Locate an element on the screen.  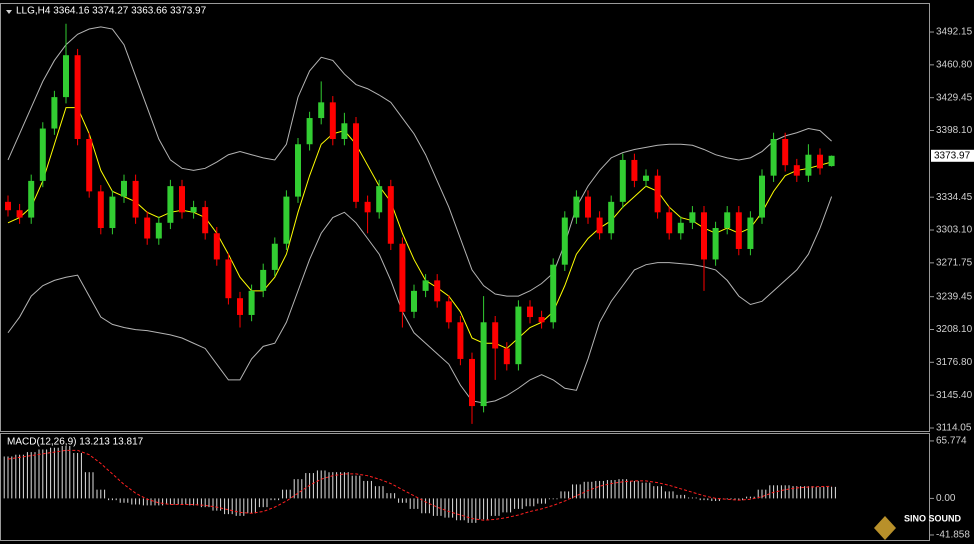
signal-line is located at coordinates (419, 485).